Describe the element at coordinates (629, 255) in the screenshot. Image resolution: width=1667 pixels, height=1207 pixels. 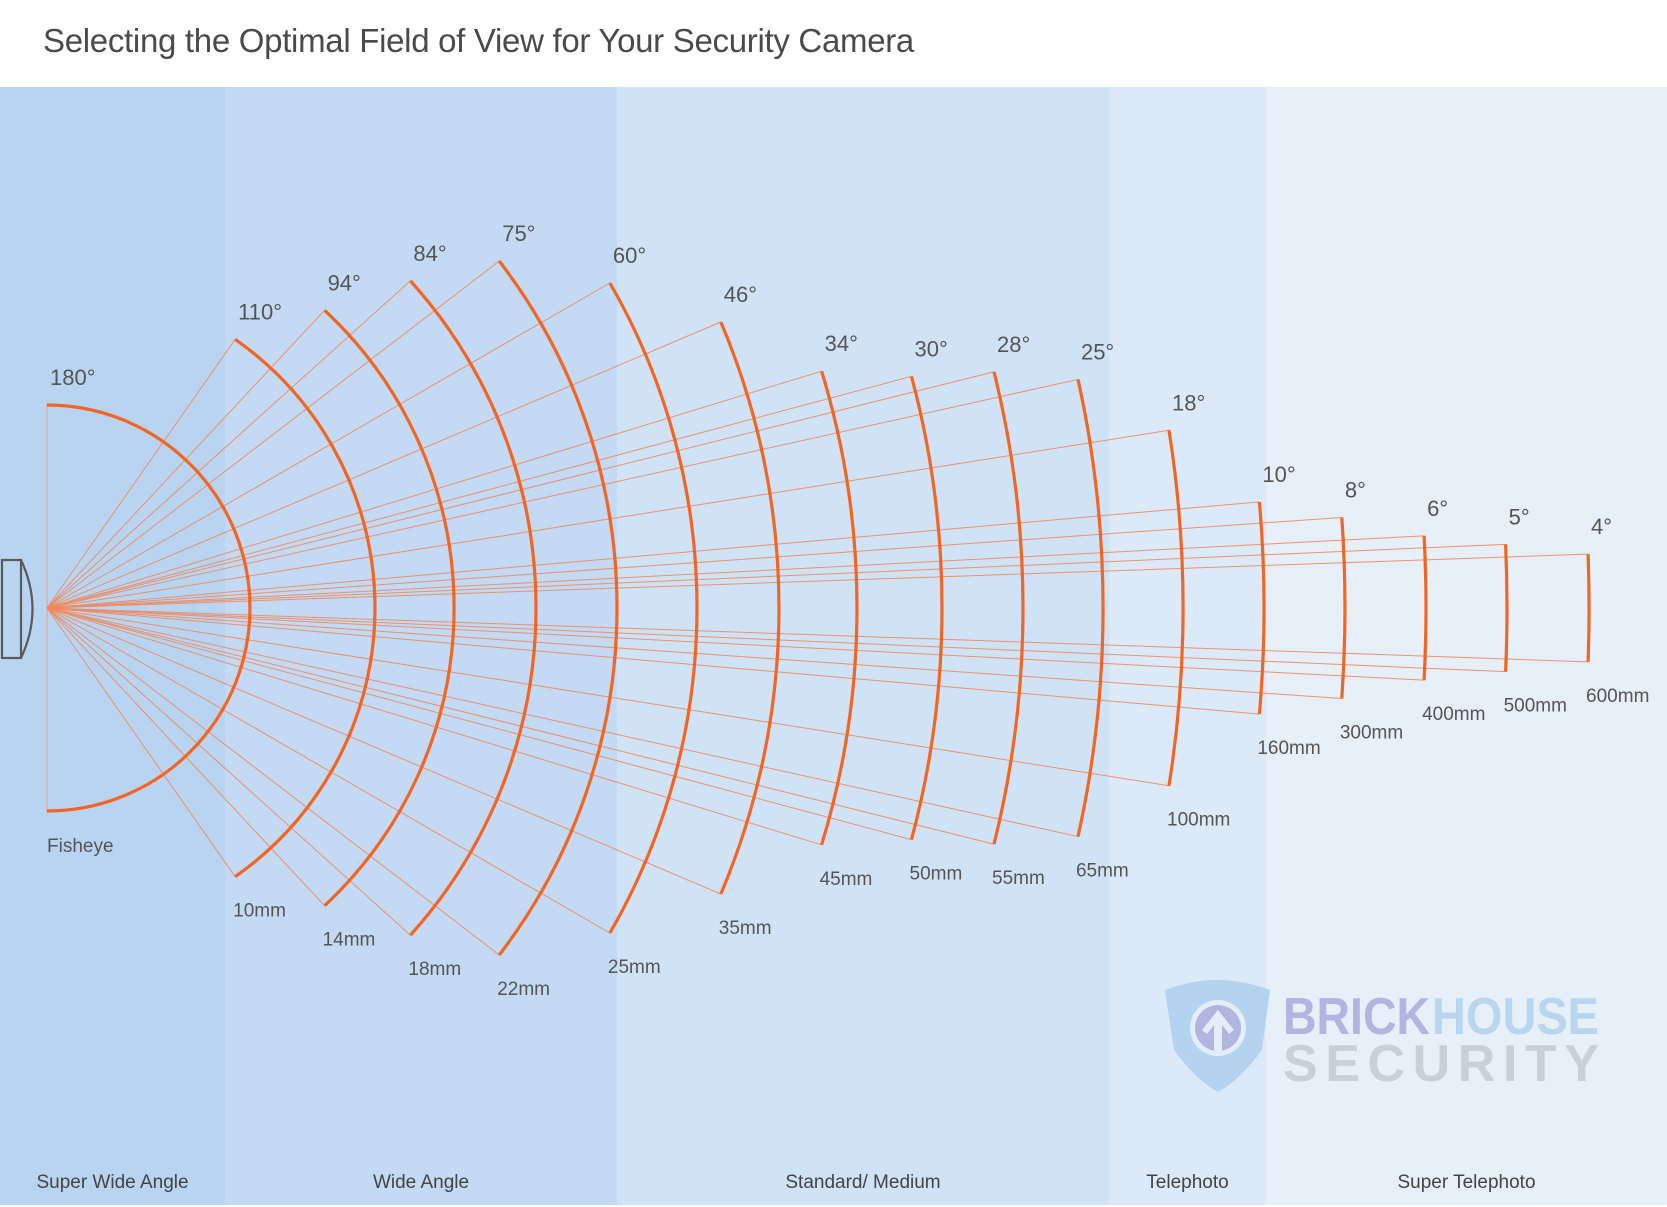
I see `angle-label: 60°` at that location.